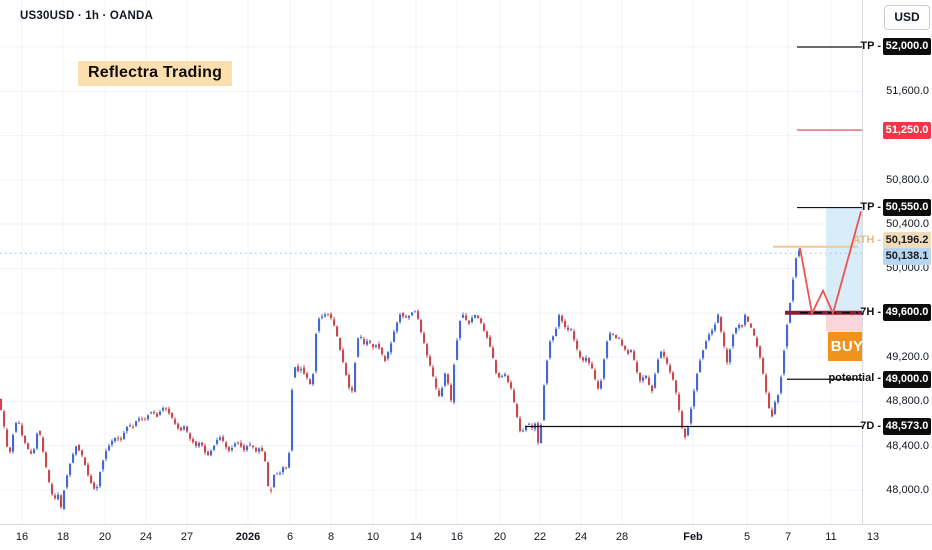  What do you see at coordinates (897, 275) in the screenshot?
I see `price-axis: USD` at bounding box center [897, 275].